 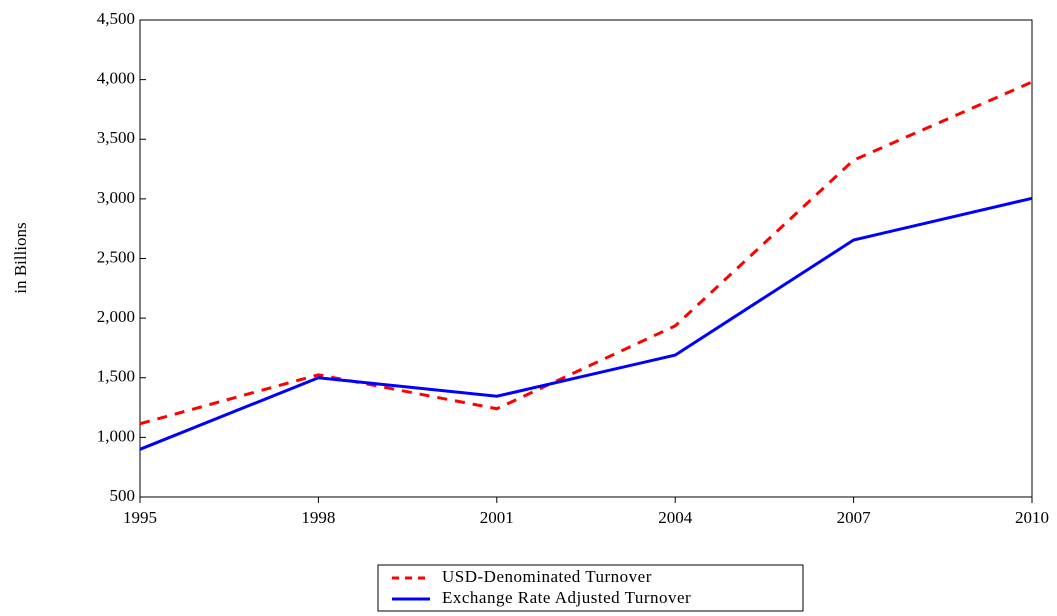 I want to click on y-tick-label: 3,000, so click(x=116, y=197).